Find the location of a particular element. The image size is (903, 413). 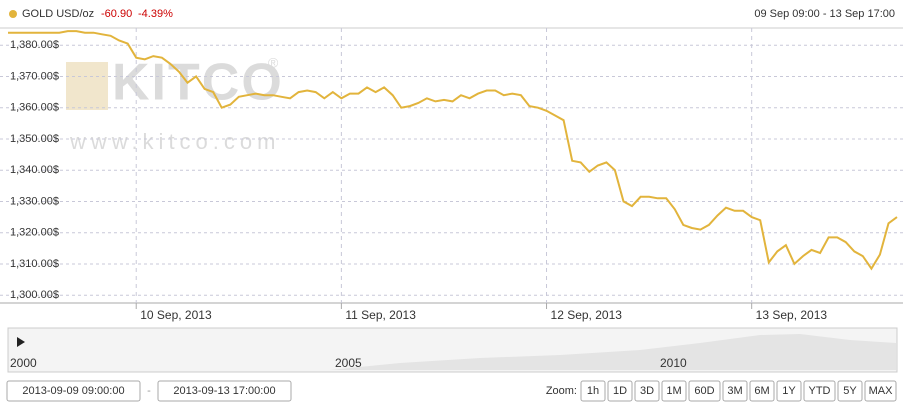

zoom-button-text: 6M is located at coordinates (761, 391).